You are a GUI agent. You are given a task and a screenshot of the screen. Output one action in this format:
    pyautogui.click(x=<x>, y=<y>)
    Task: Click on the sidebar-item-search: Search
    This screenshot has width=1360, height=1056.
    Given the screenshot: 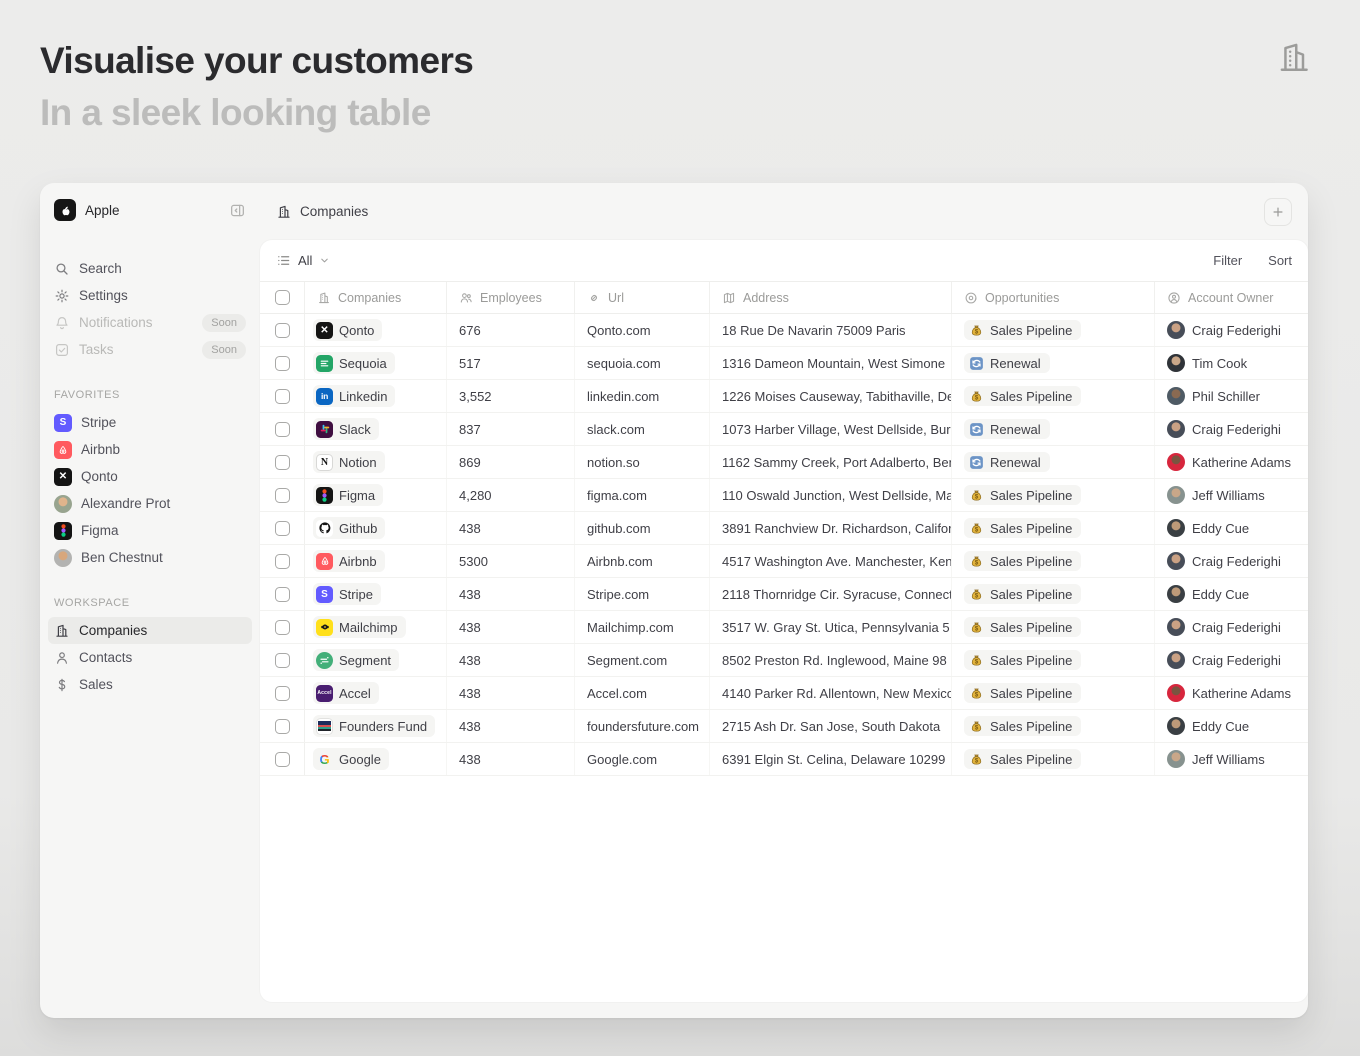 What is the action you would take?
    pyautogui.click(x=150, y=268)
    